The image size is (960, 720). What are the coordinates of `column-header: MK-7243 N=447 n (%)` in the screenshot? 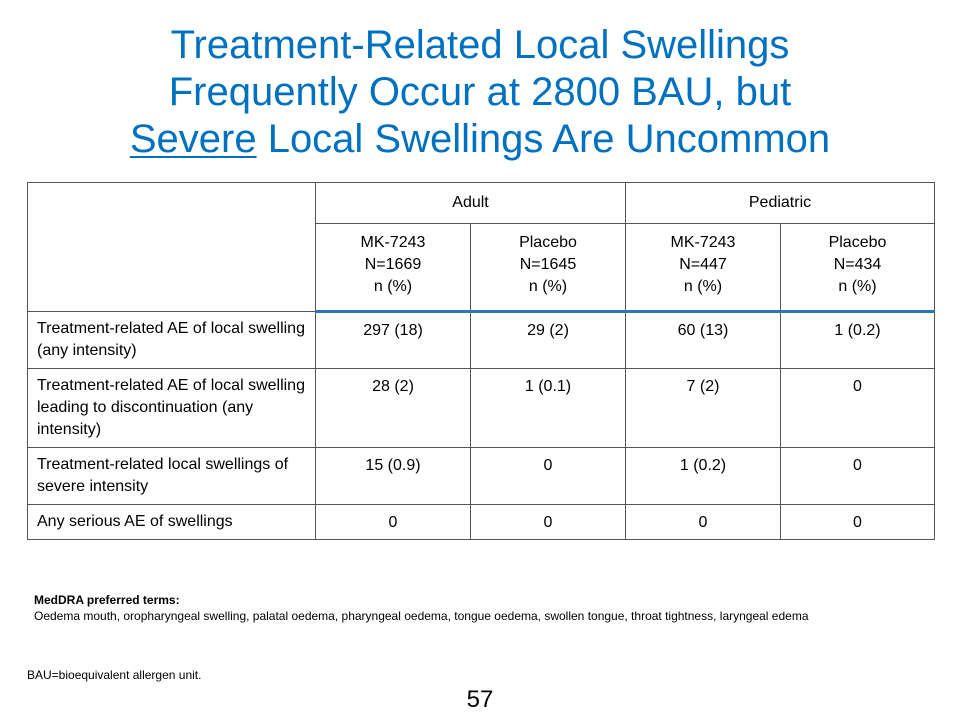 It's located at (703, 268).